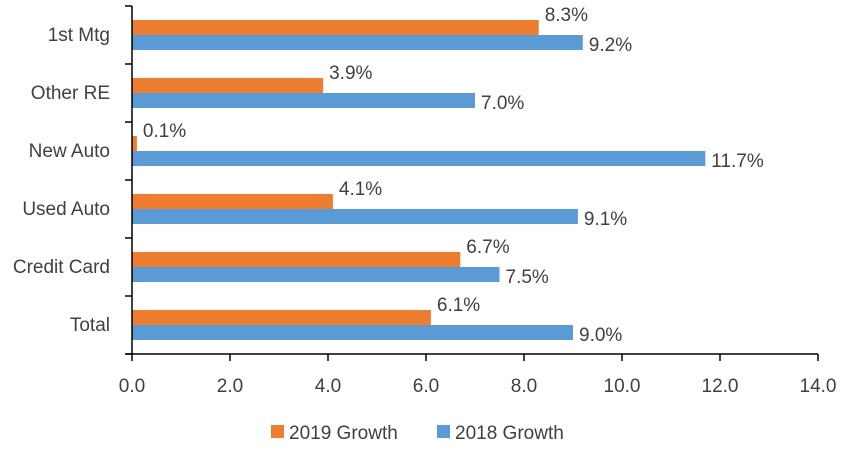 This screenshot has width=845, height=455. I want to click on category-label: Other RE, so click(70, 93).